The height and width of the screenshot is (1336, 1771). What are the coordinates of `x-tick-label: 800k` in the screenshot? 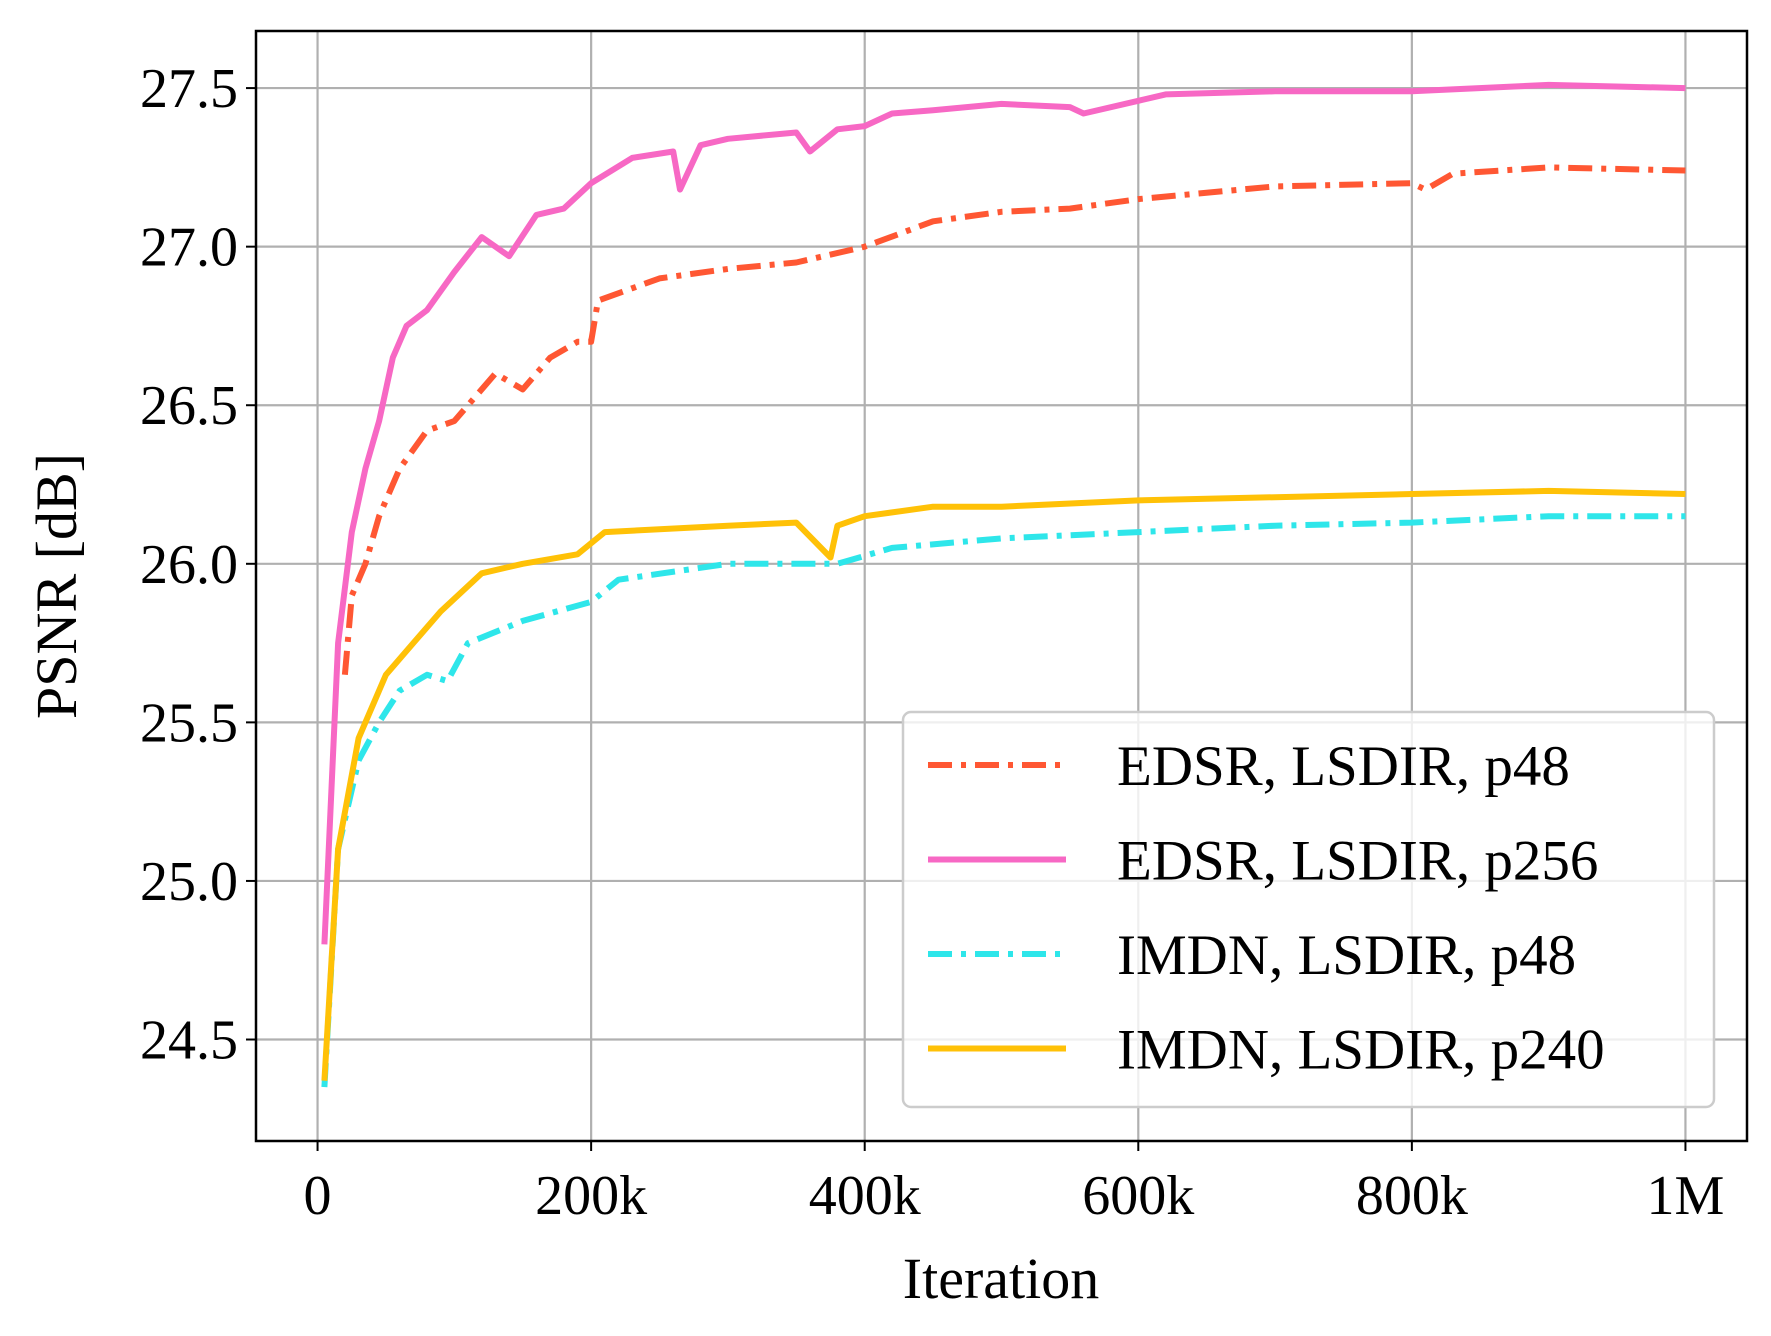 It's located at (1412, 1196).